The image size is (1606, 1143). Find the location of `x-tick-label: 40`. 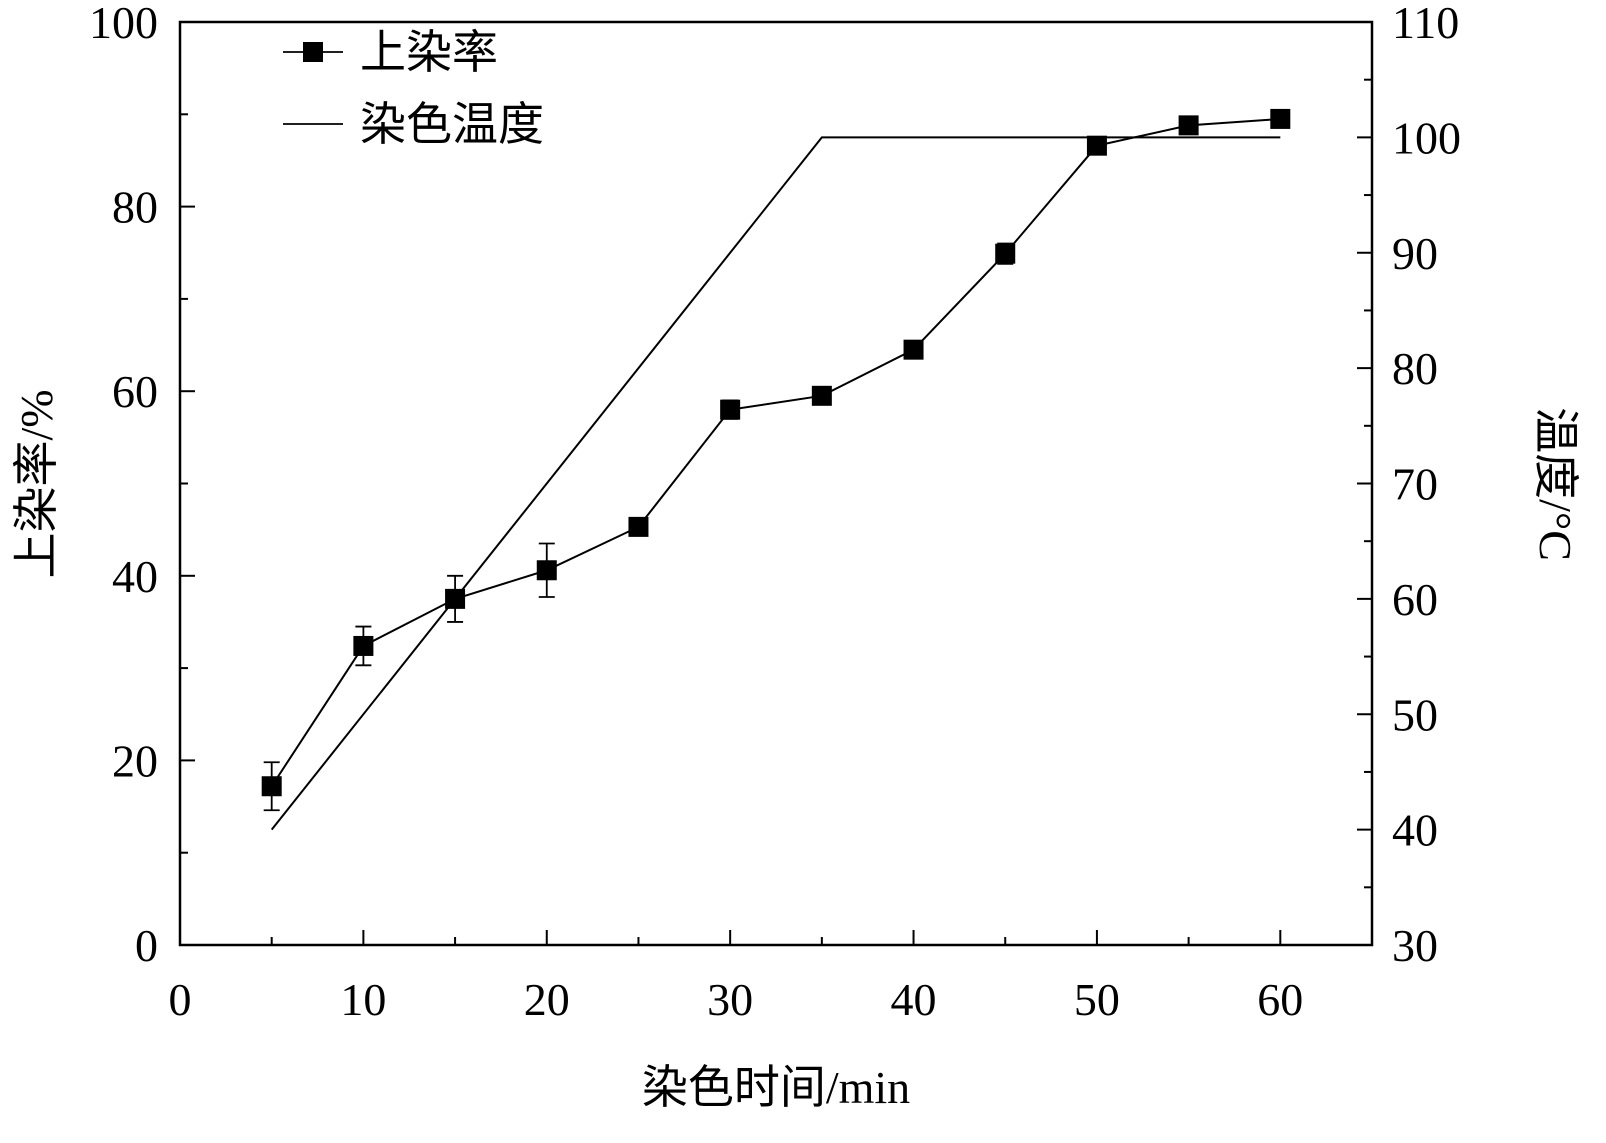

x-tick-label: 40 is located at coordinates (914, 999).